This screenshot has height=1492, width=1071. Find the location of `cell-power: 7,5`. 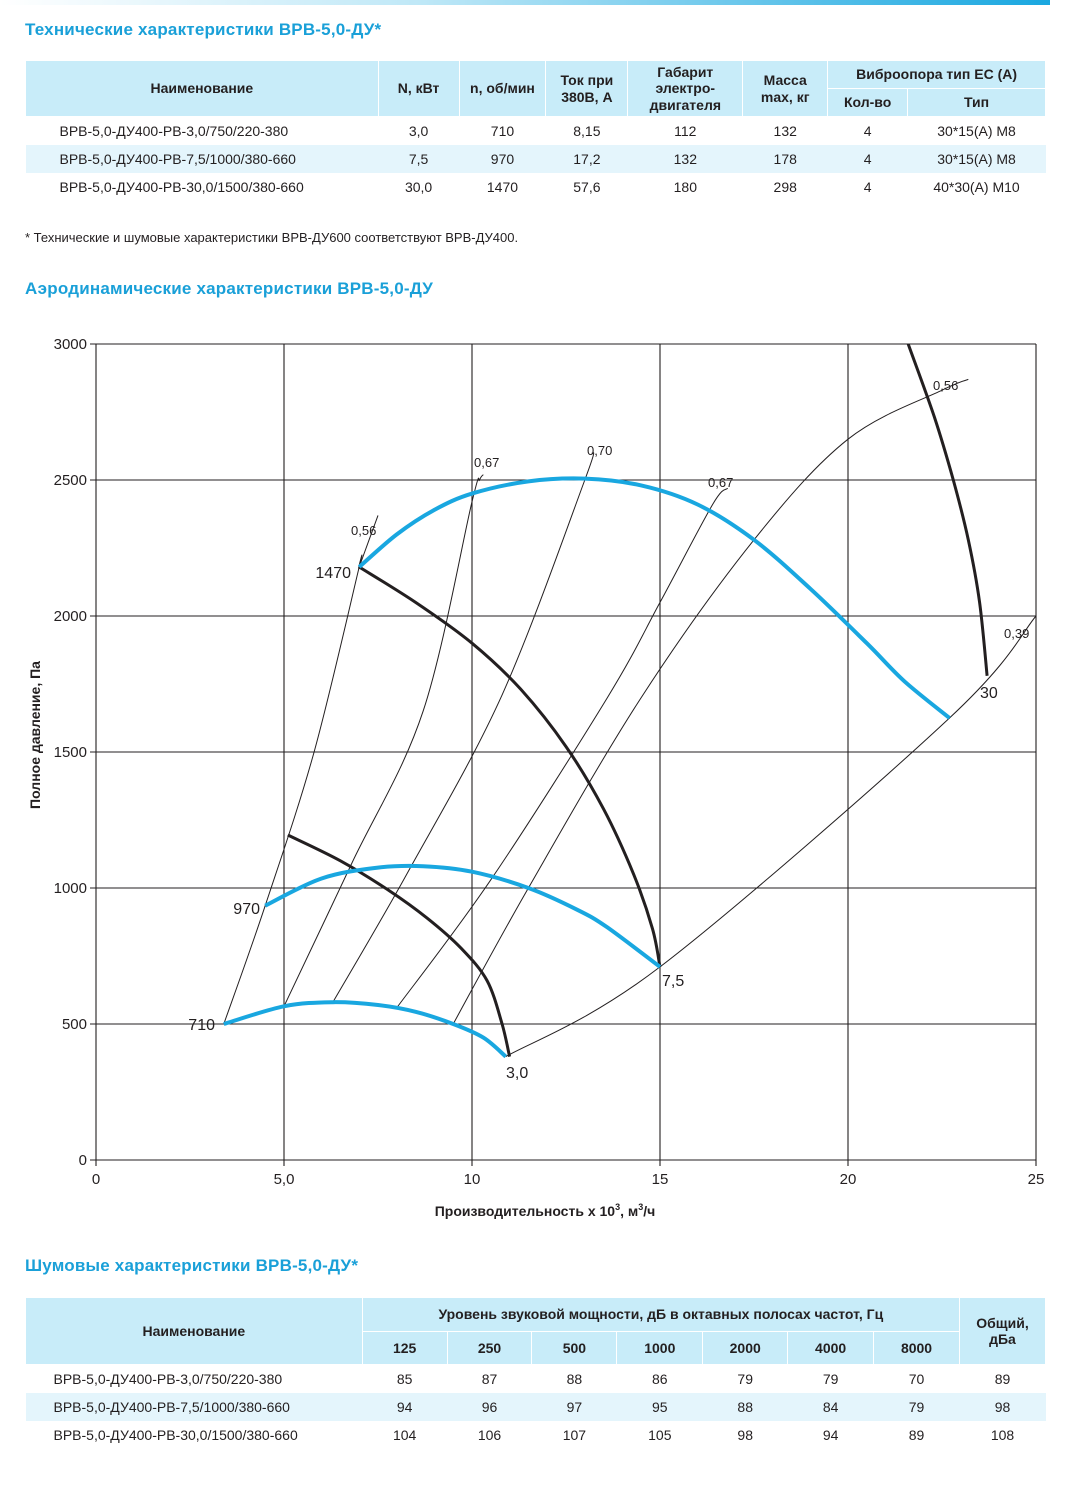

cell-power: 7,5 is located at coordinates (419, 158).